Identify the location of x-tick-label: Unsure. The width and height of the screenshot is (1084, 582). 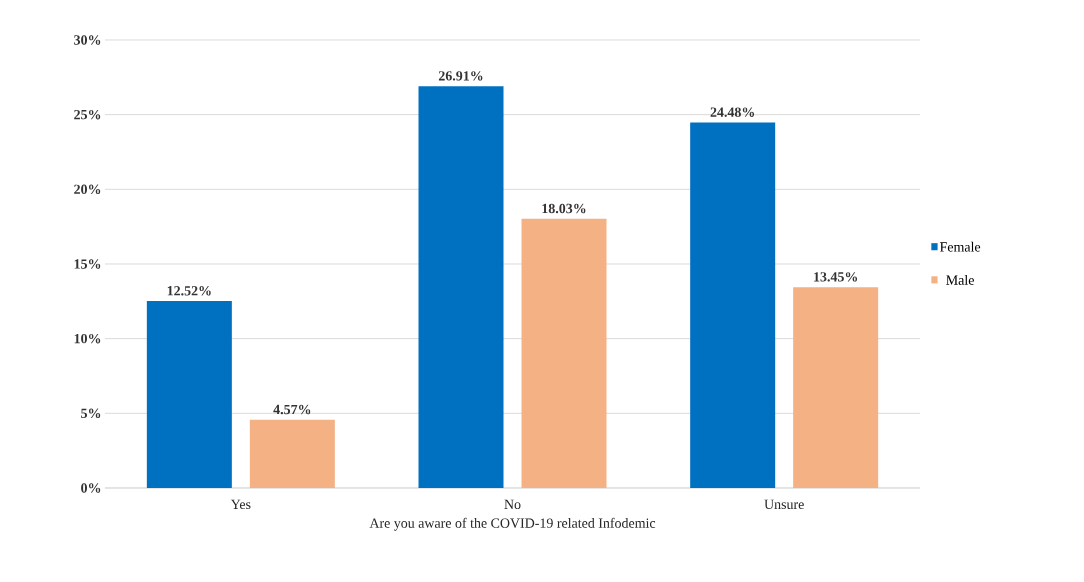
(784, 504).